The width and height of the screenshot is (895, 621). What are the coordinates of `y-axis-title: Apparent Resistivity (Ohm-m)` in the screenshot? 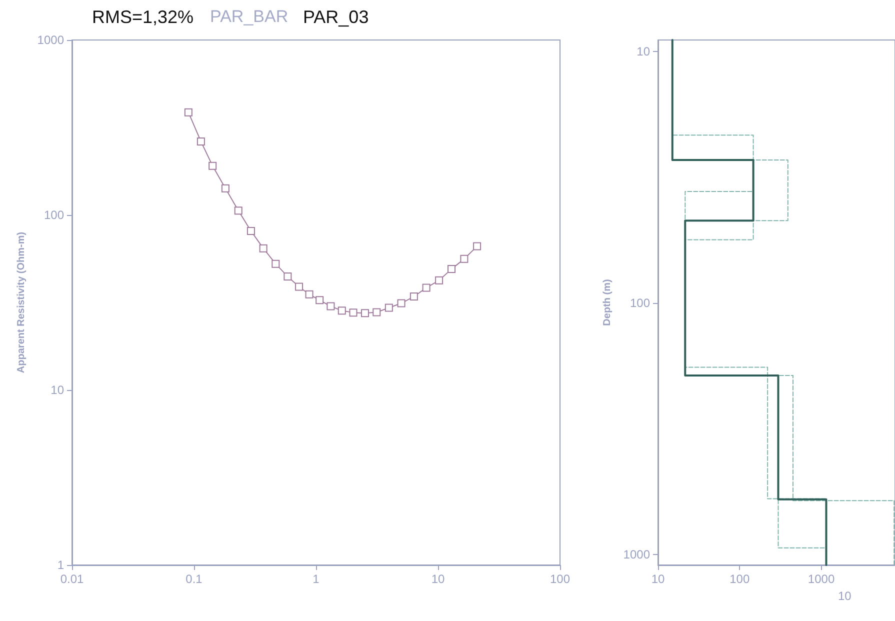 It's located at (21, 303).